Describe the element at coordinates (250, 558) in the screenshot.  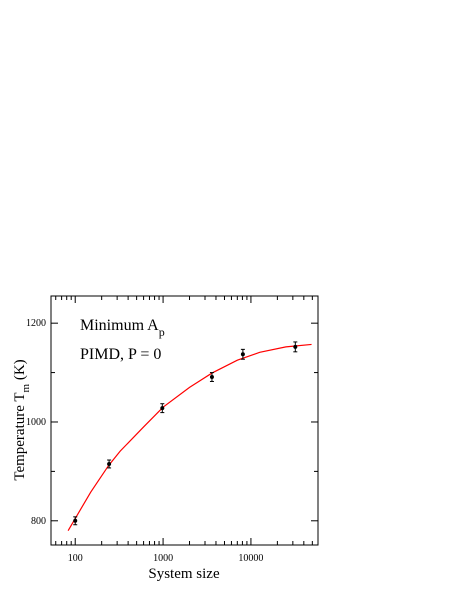
I see `x-tick-label: 10000` at that location.